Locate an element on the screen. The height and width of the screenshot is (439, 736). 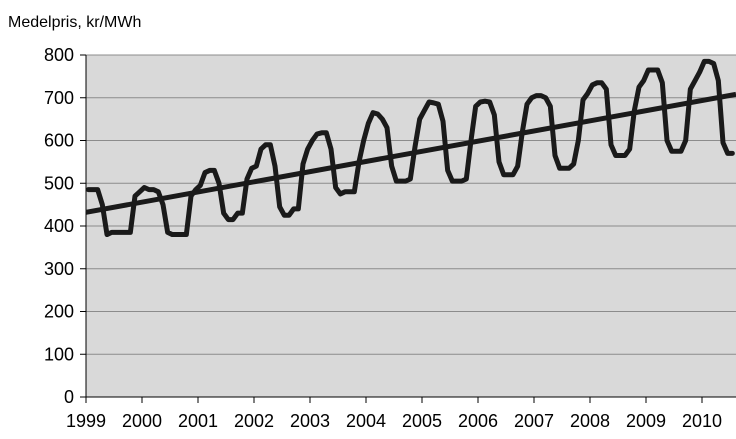
y-tick-label-100: 100 is located at coordinates (59, 354).